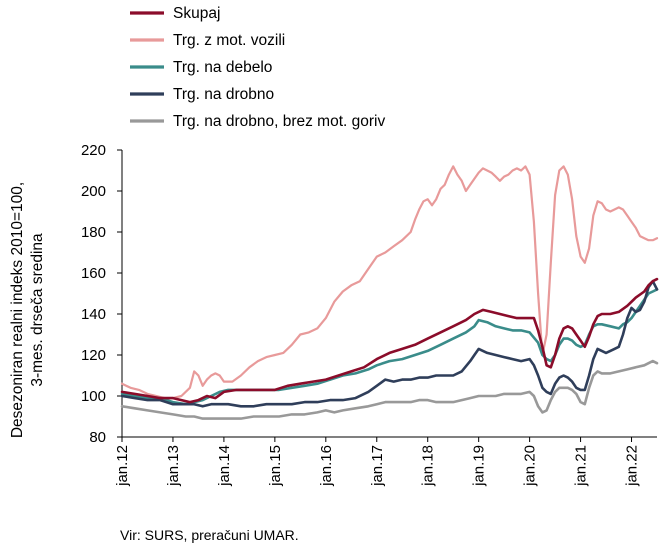 The width and height of the screenshot is (667, 556). Describe the element at coordinates (632, 466) in the screenshot. I see `x-tick-label: jan.22` at that location.